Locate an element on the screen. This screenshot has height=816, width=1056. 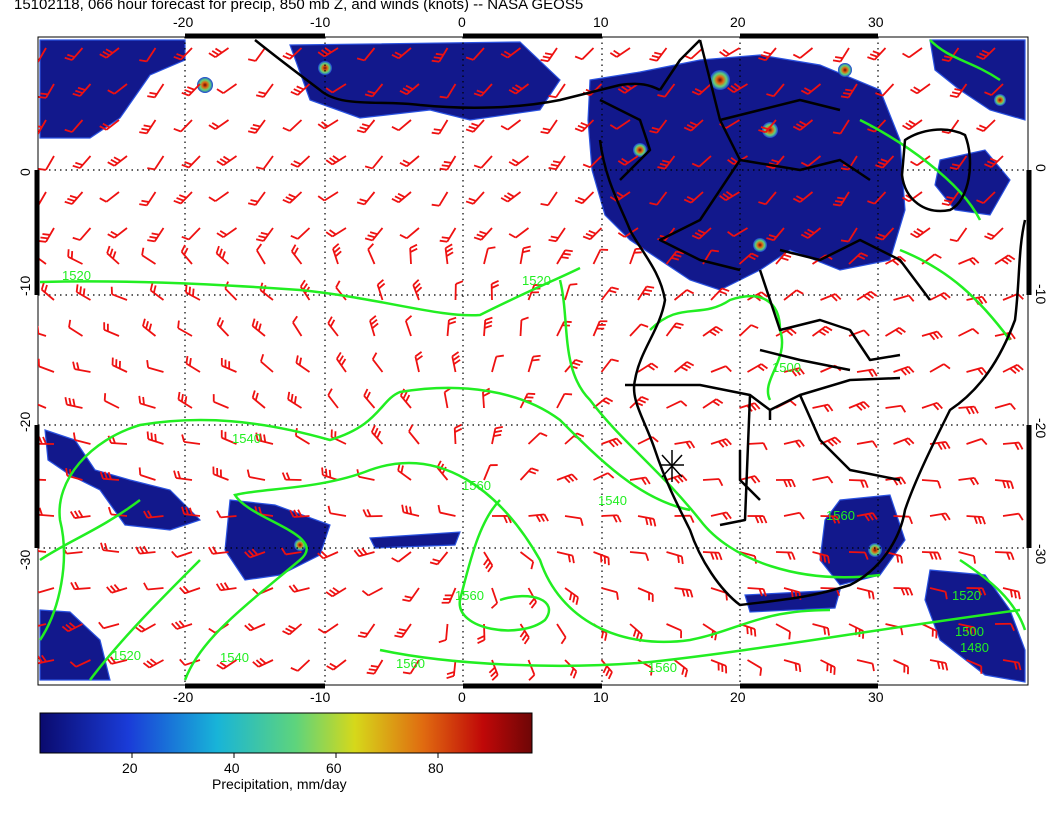
lon-ticks-bottom: -20 -10 0 10 20 30 is located at coordinates (528, 697).